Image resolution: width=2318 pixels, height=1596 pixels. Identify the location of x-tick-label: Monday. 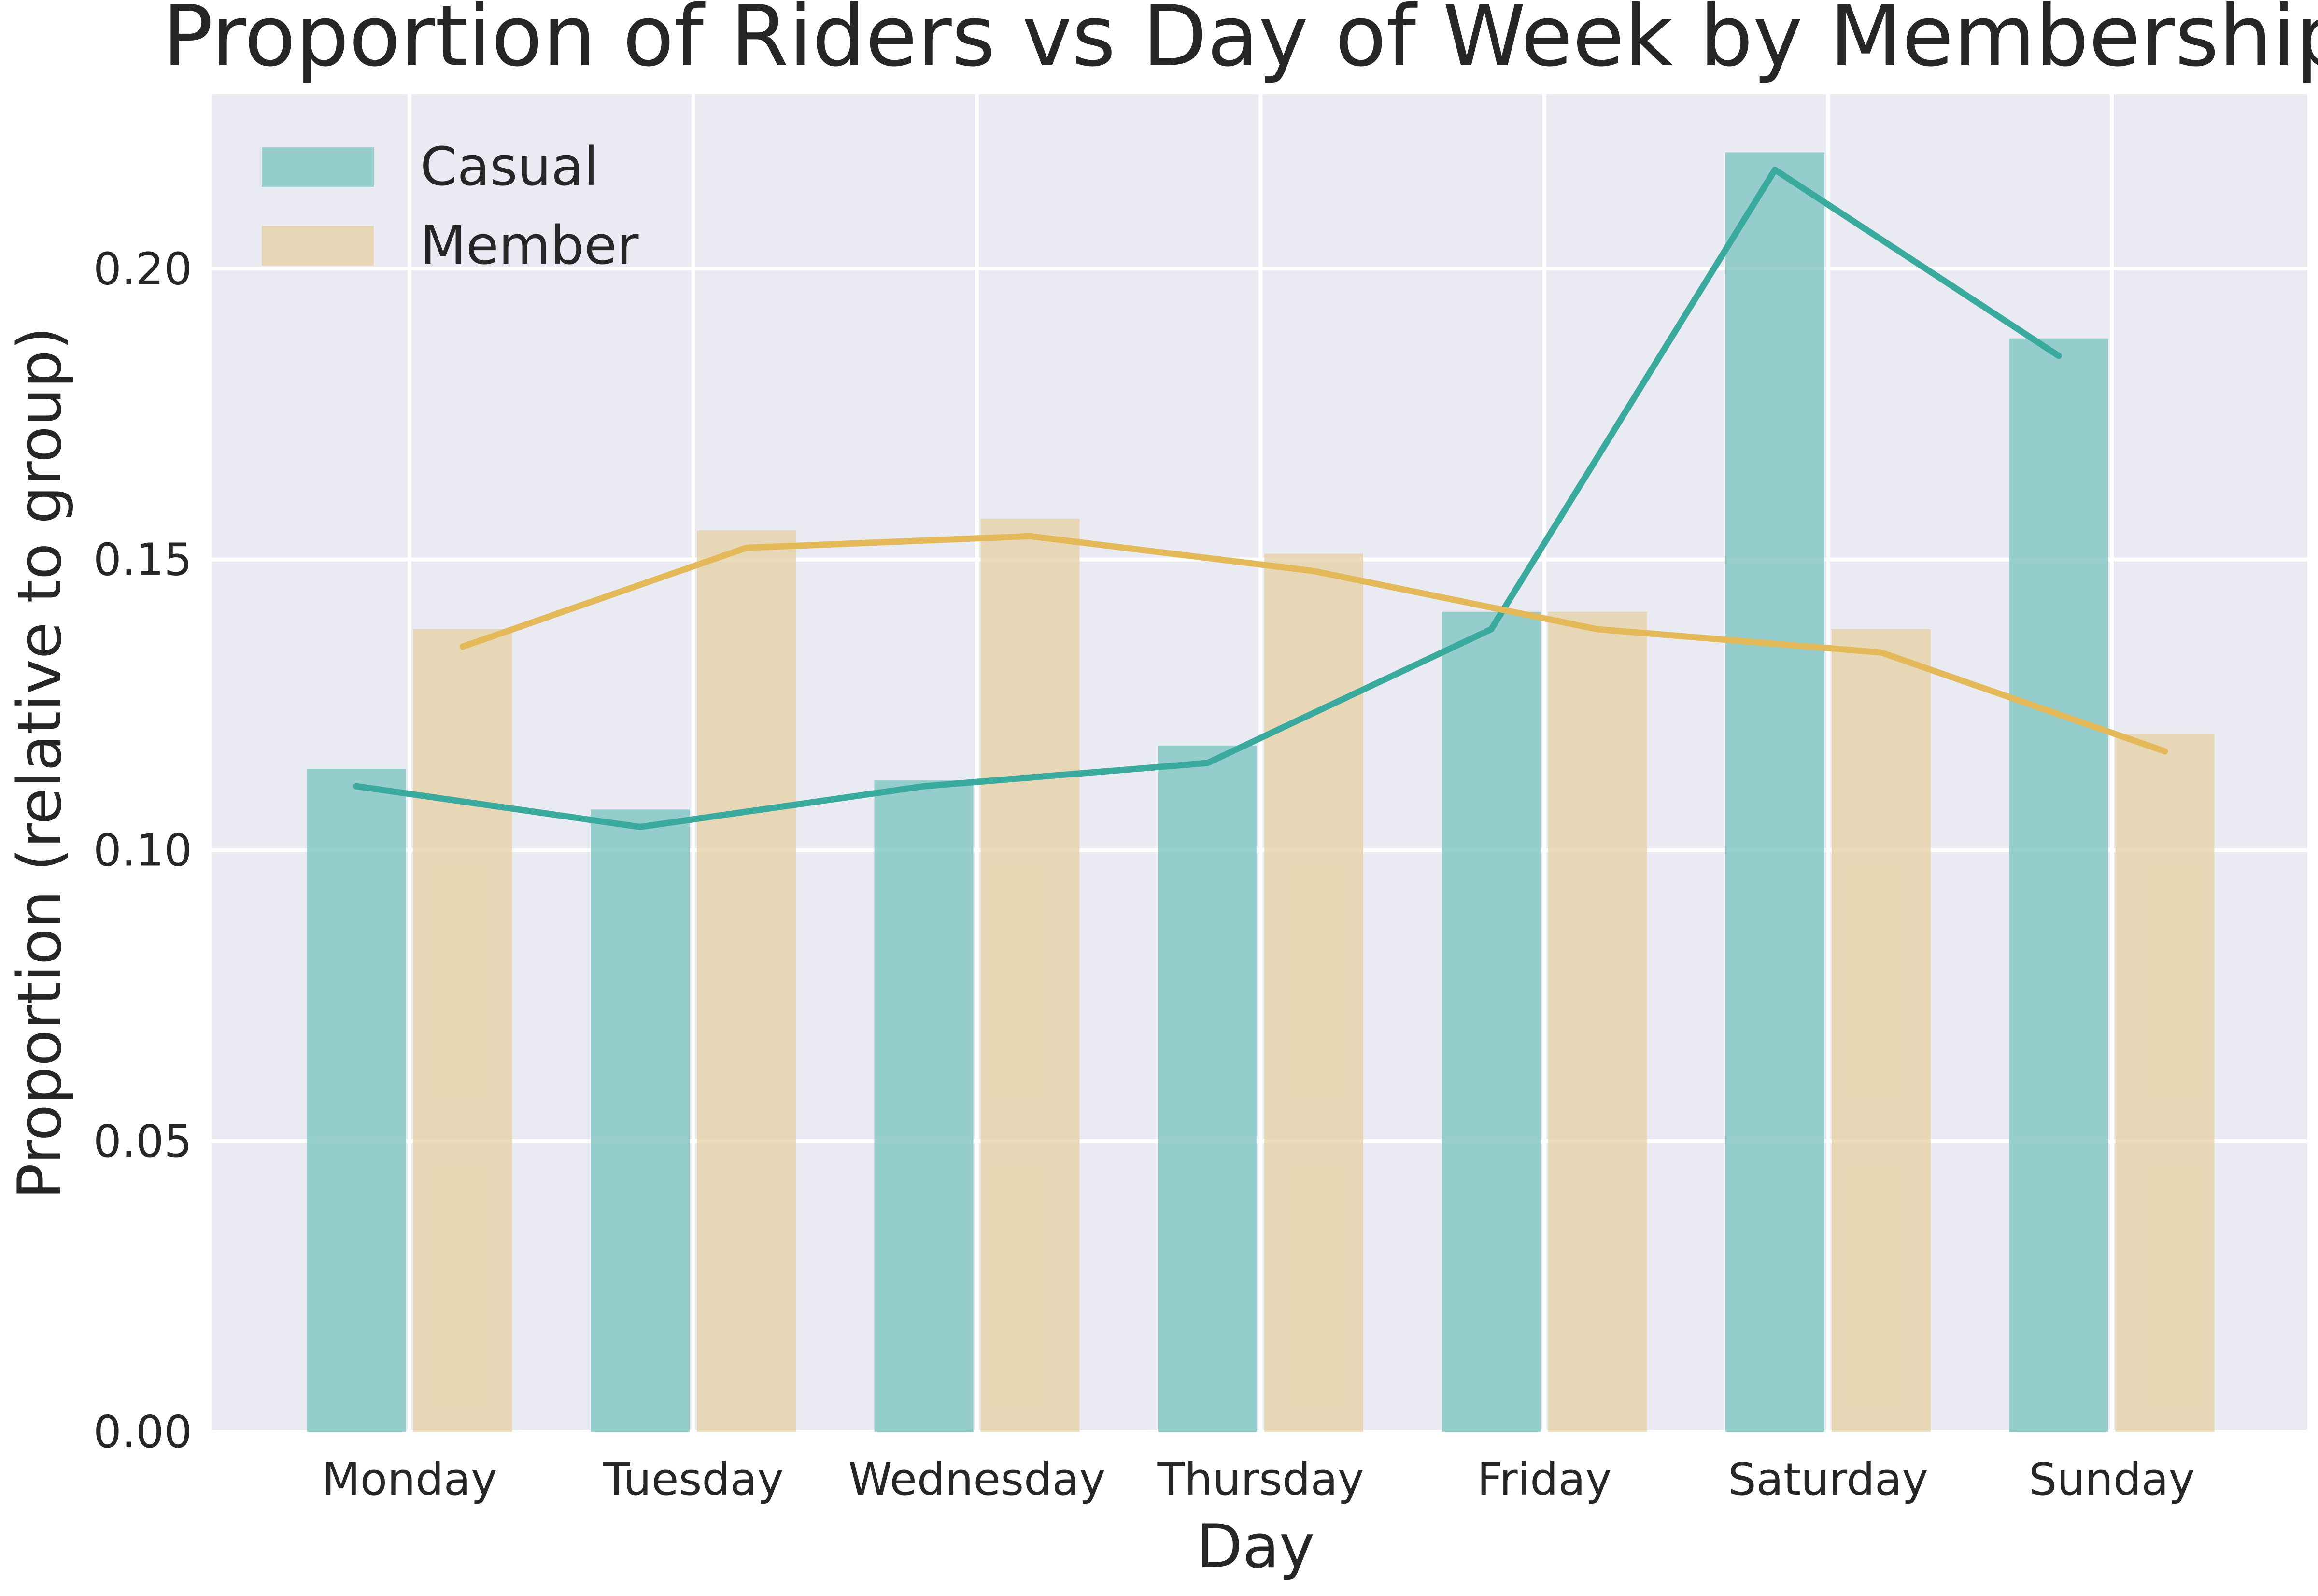
(409, 1479).